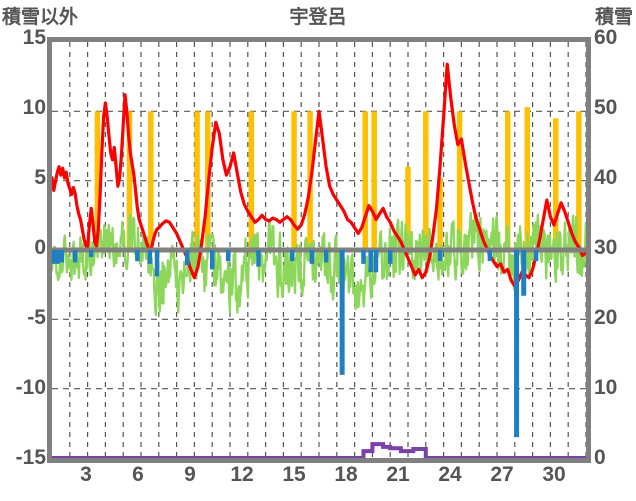 The width and height of the screenshot is (636, 501). What do you see at coordinates (398, 474) in the screenshot?
I see `x-axis-tick-21: 21` at bounding box center [398, 474].